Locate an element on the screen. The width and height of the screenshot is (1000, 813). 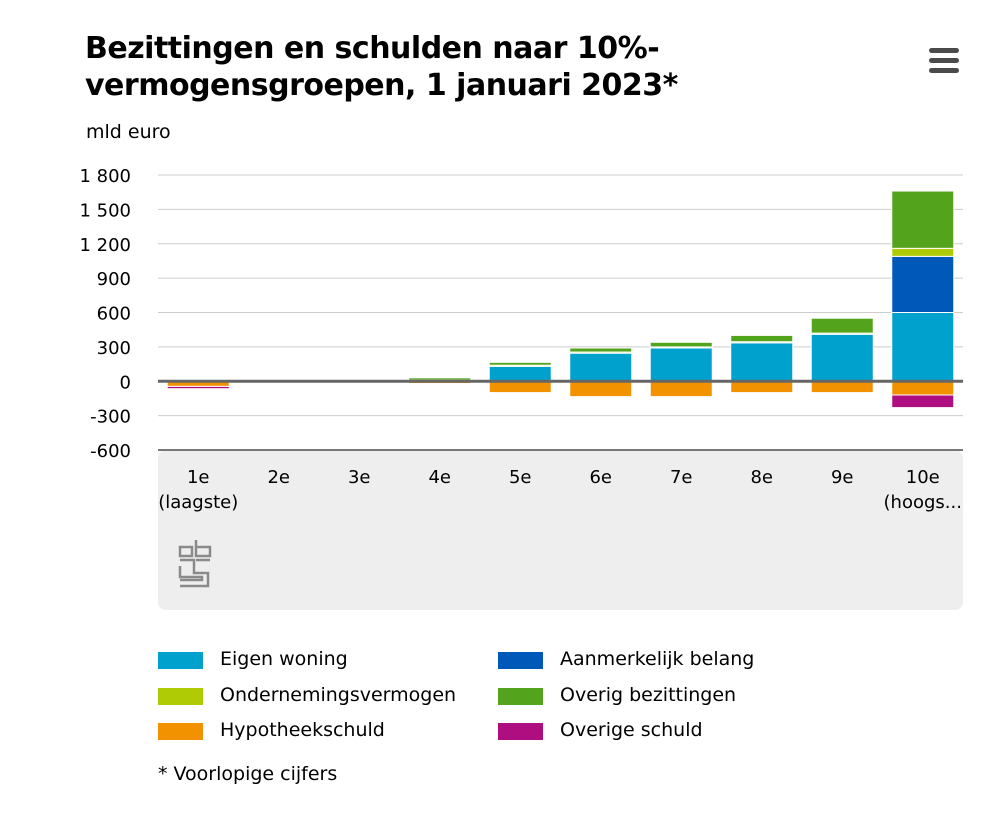
legend-label: Overig bezittingen is located at coordinates (648, 695).